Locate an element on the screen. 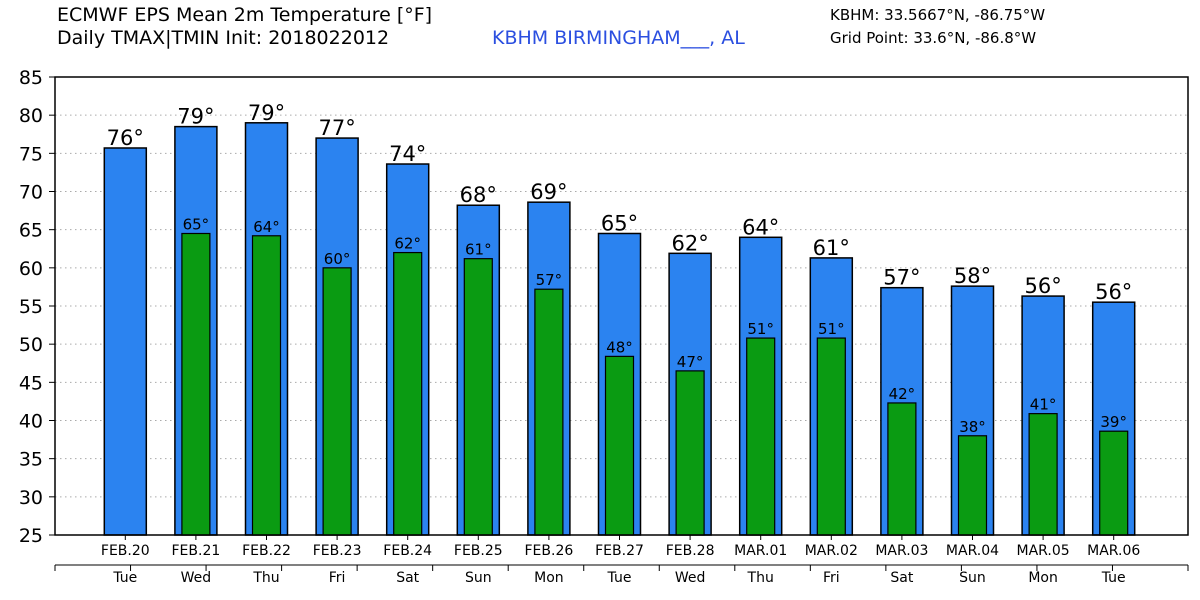  x-tick-label-date: FEB.26 is located at coordinates (549, 551).